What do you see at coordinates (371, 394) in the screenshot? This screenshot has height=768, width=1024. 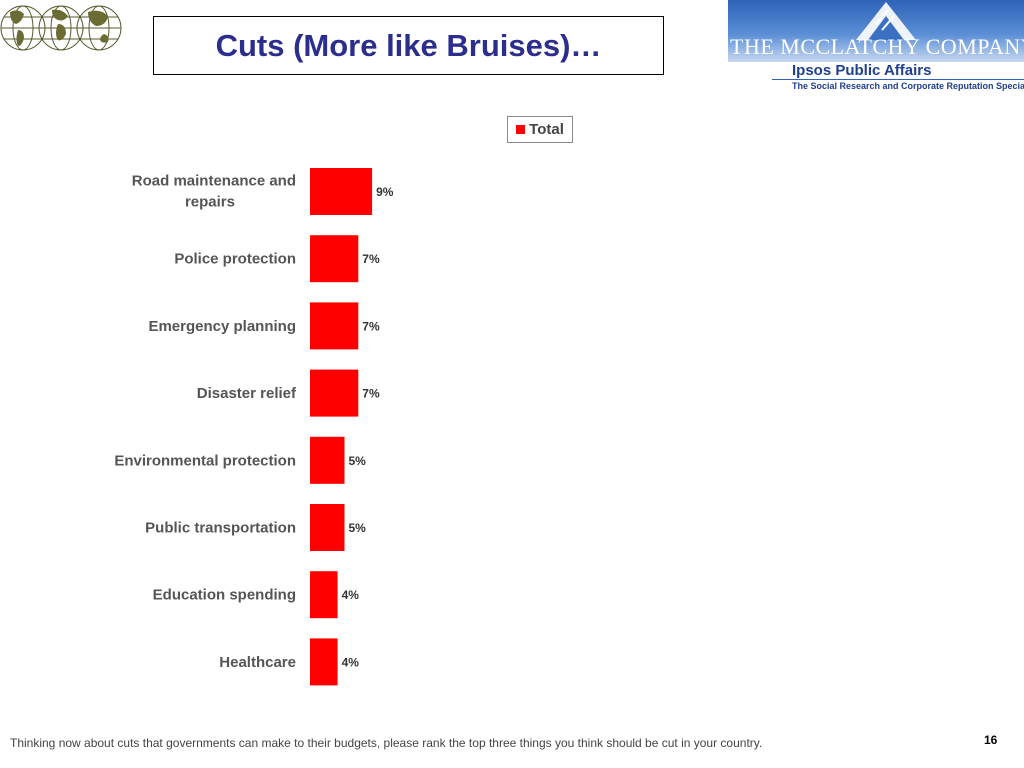 I see `data-label-4: 7%` at bounding box center [371, 394].